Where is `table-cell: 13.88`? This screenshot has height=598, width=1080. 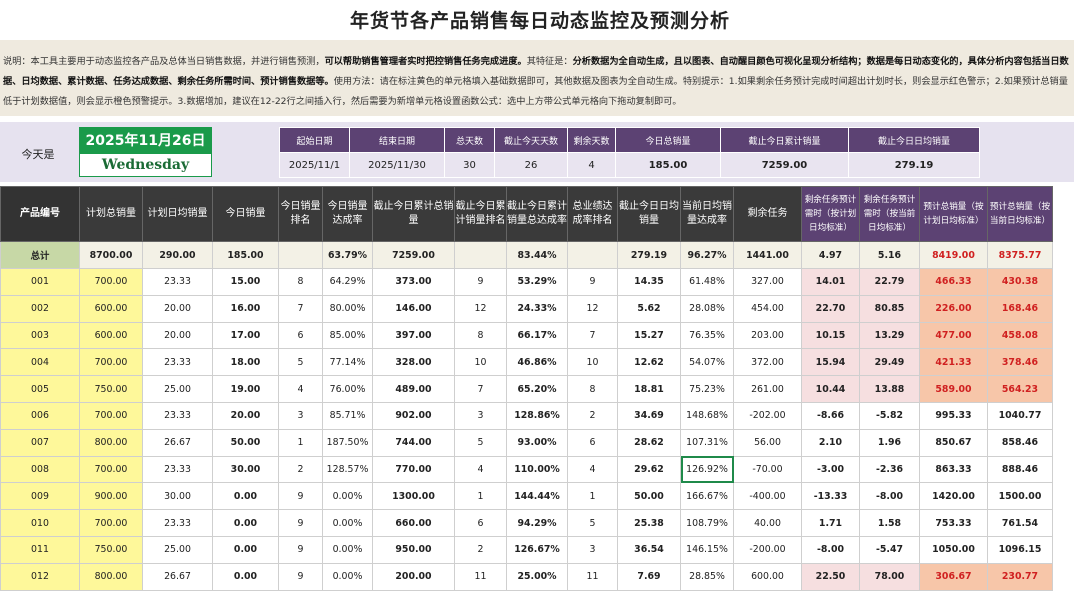 table-cell: 13.88 is located at coordinates (889, 389).